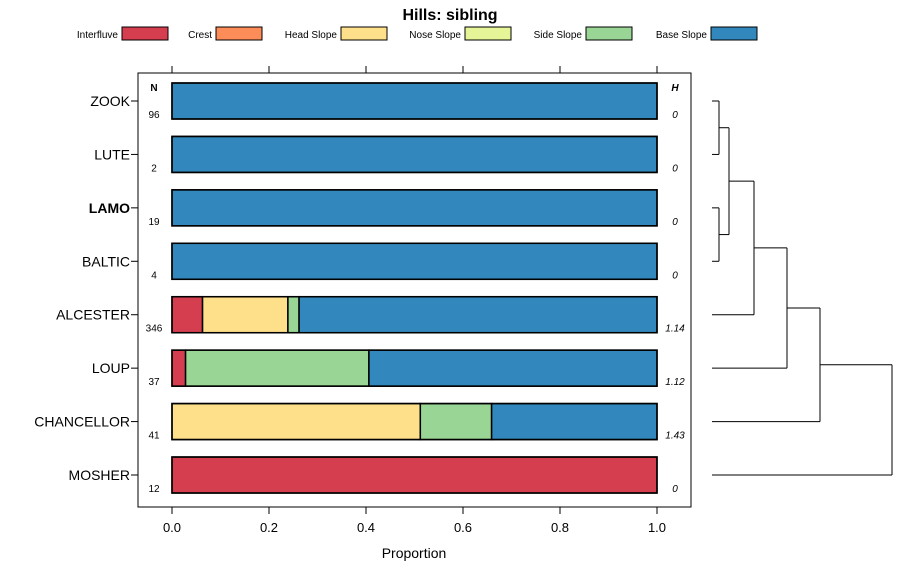 The height and width of the screenshot is (580, 900). What do you see at coordinates (154, 275) in the screenshot?
I see `n-value-baltic: 4` at bounding box center [154, 275].